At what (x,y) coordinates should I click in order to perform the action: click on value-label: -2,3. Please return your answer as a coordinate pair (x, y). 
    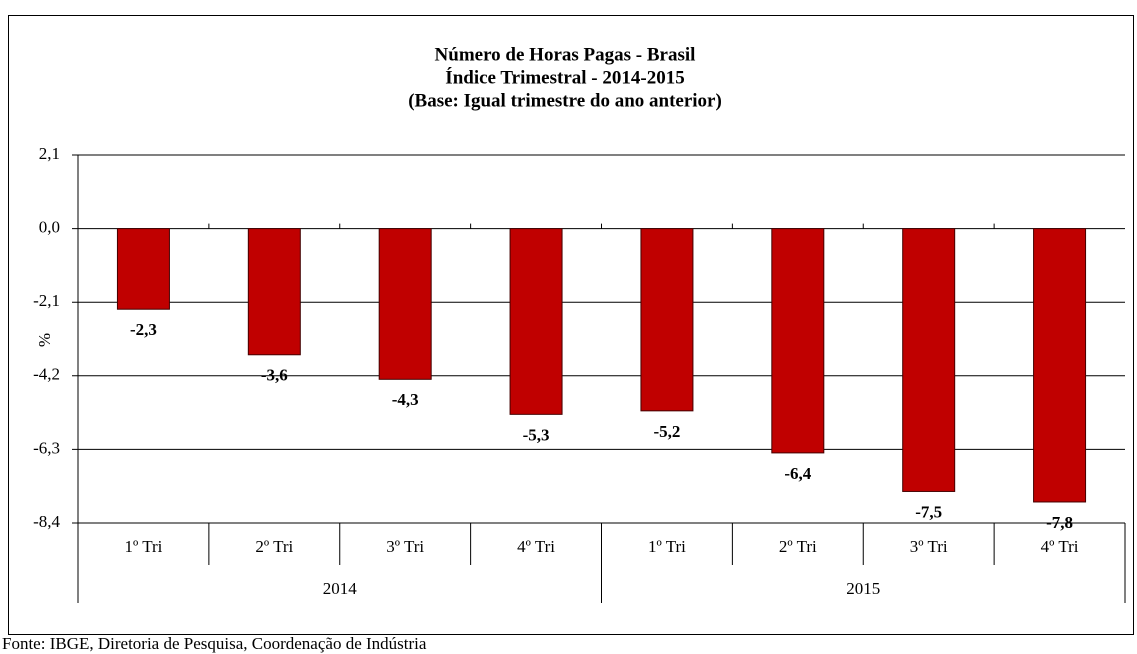
    Looking at the image, I should click on (143, 329).